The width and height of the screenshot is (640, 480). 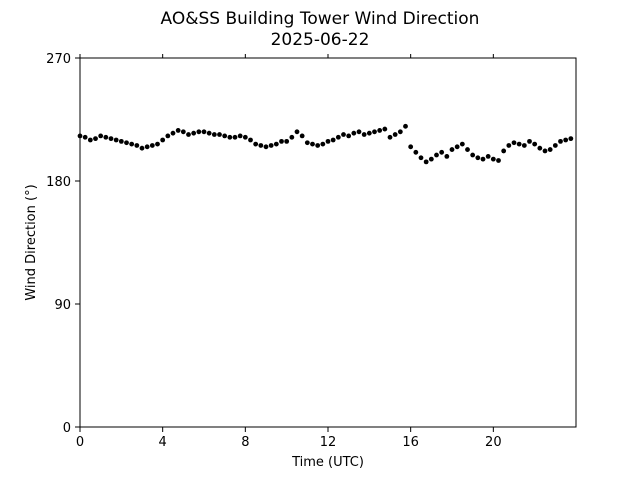 I want to click on y-tick-label: 180, so click(x=58, y=182).